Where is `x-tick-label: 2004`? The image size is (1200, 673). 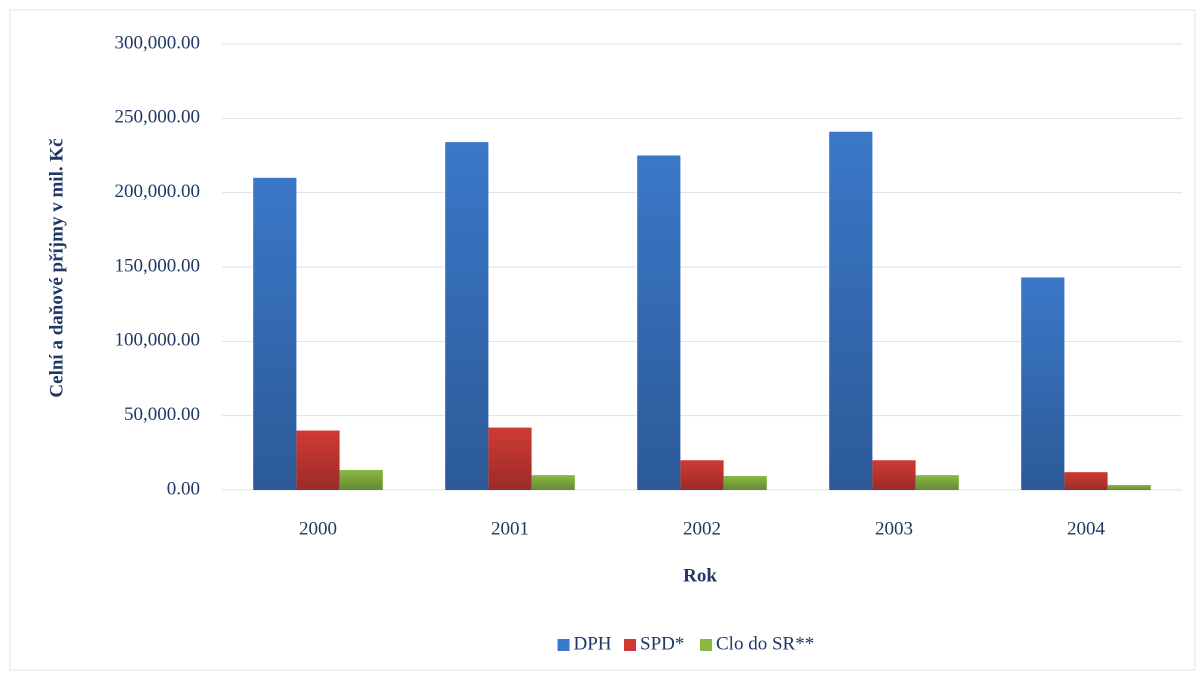 x-tick-label: 2004 is located at coordinates (1086, 528).